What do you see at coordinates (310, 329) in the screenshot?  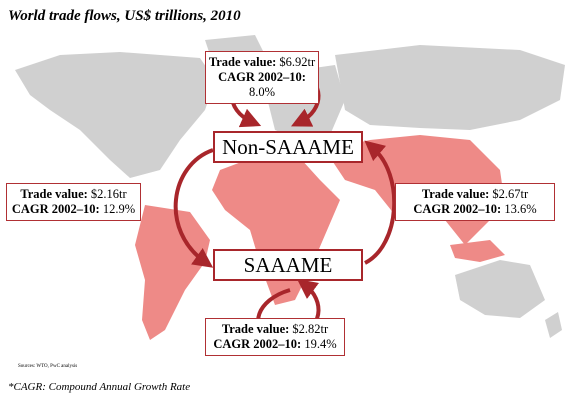 I see `value: $2.82tr` at bounding box center [310, 329].